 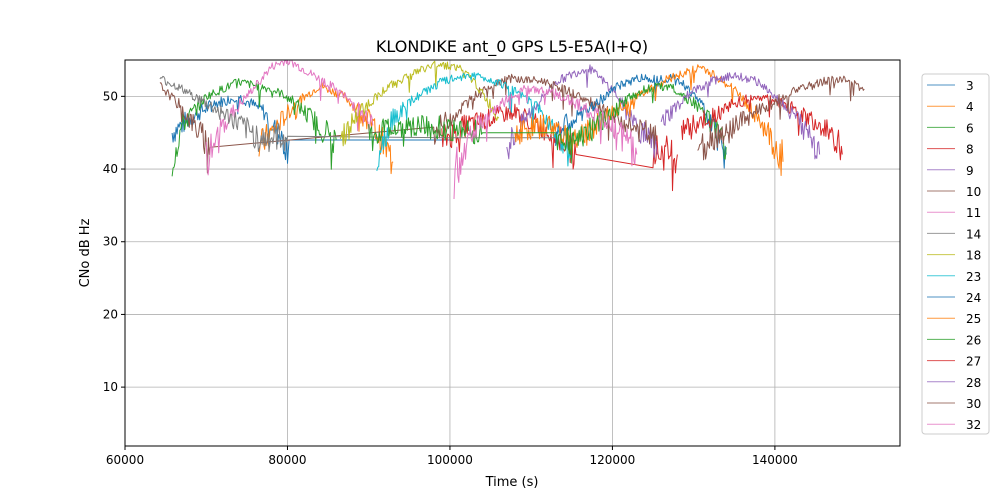 I want to click on legend: 3 4 6 8 9 10 11 14 18 23 24 25 26 27 28 30 32, so click(x=955, y=254).